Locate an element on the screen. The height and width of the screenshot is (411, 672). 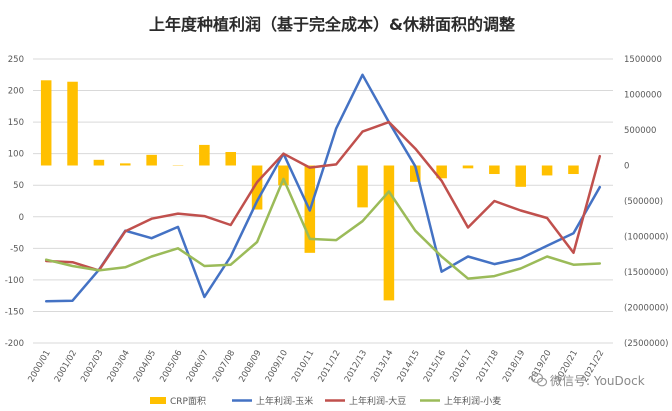
right-tick-label: 1000000 is located at coordinates (643, 96).